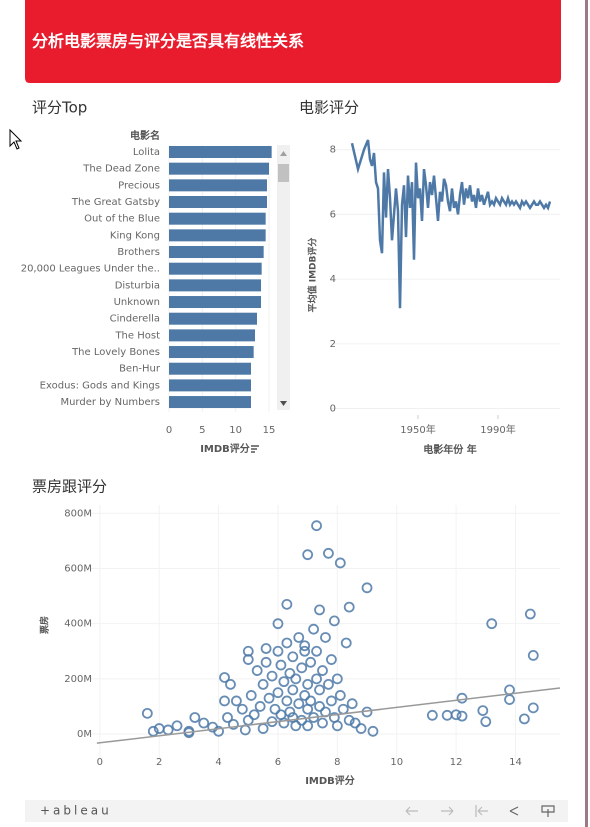 The width and height of the screenshot is (590, 827). I want to click on y-tick-label: 0M, so click(84, 734).